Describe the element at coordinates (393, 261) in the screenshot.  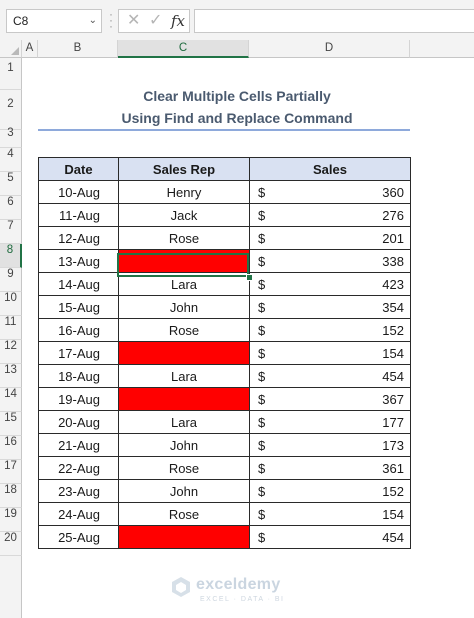
I see `sales-value: 338` at that location.